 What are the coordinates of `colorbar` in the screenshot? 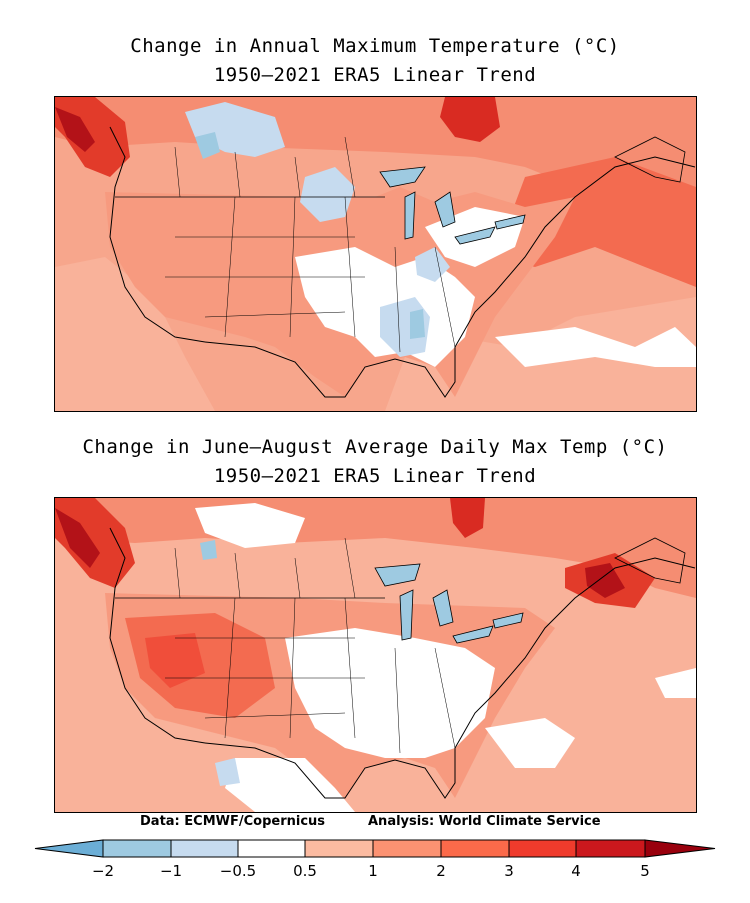 It's located at (375, 848).